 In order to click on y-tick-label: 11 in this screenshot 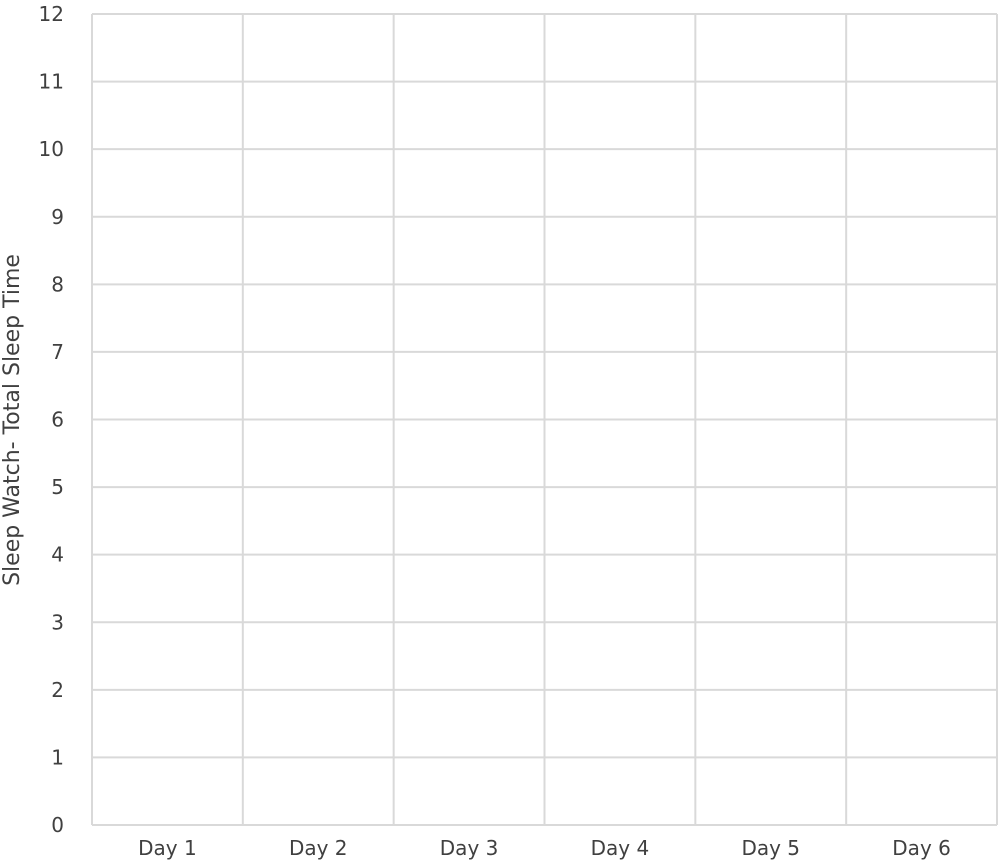, I will do `click(51, 82)`.